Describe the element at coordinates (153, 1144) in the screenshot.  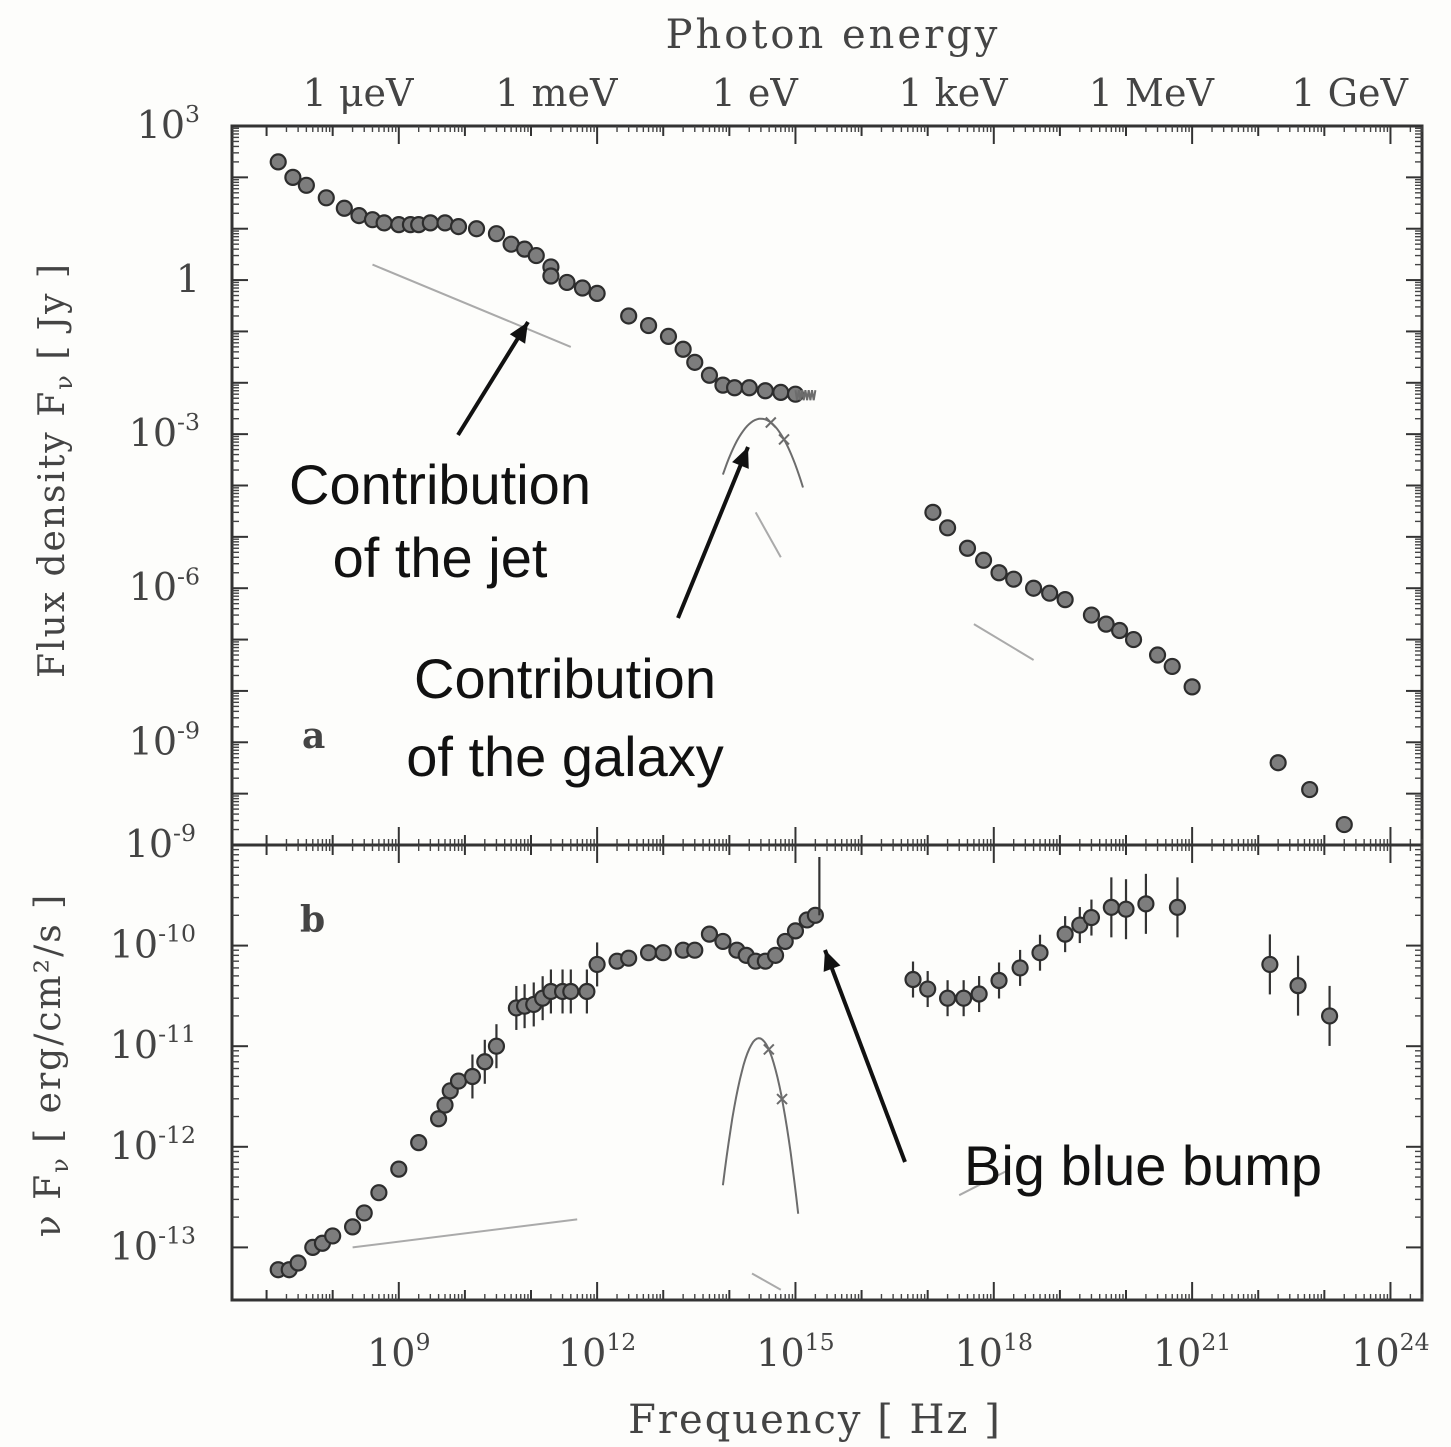
I see `panel-b-y-tick-label: 10-12` at that location.